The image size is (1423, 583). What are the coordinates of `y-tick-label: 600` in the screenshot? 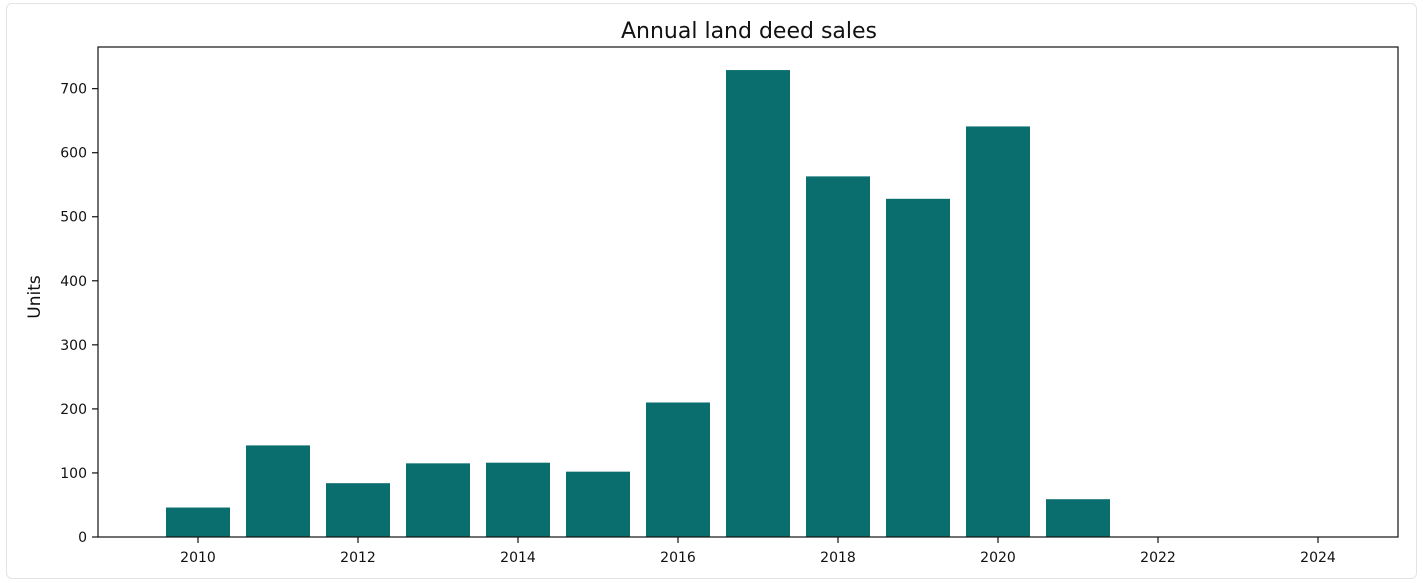 It's located at (73, 154).